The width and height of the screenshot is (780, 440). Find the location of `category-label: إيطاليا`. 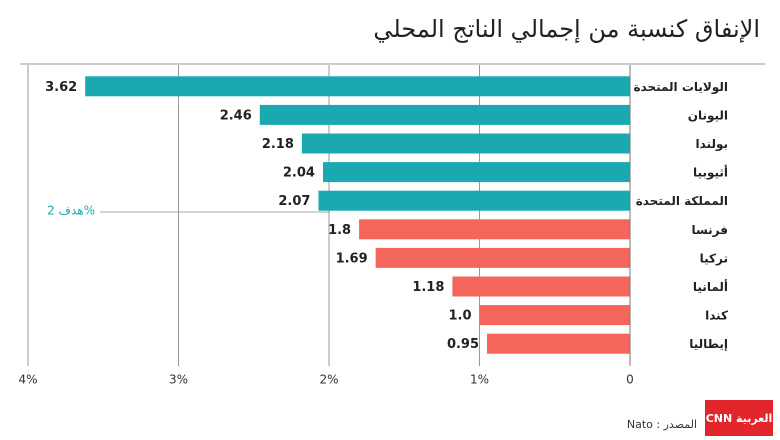

category-label: إيطاليا is located at coordinates (708, 344).